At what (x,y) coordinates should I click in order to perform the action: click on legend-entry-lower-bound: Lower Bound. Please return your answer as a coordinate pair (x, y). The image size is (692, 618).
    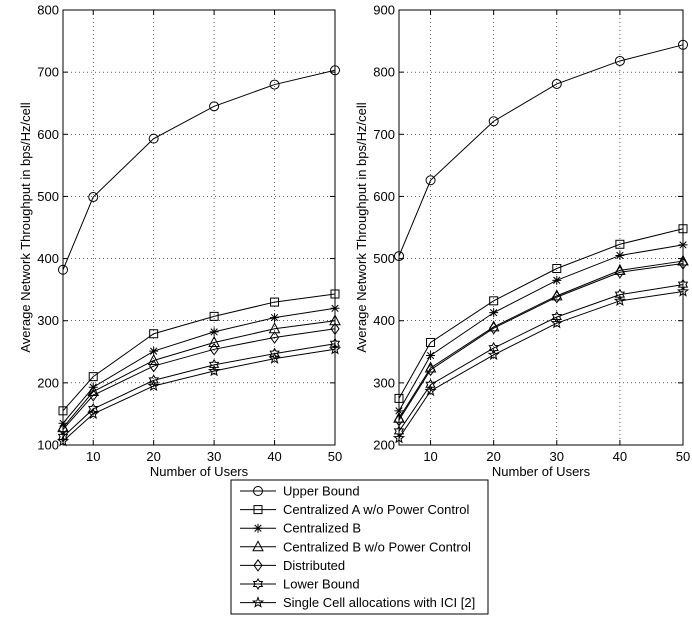
    Looking at the image, I should click on (300, 584).